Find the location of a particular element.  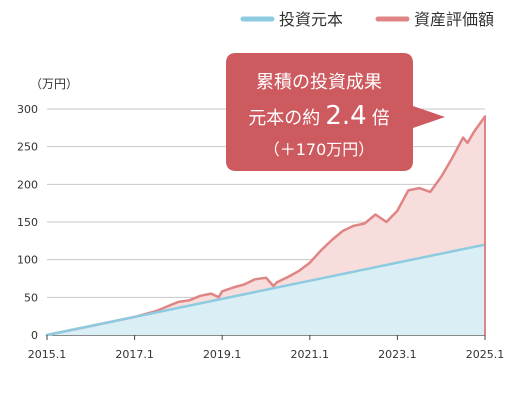

y-tick-label: 50 is located at coordinates (31, 297).